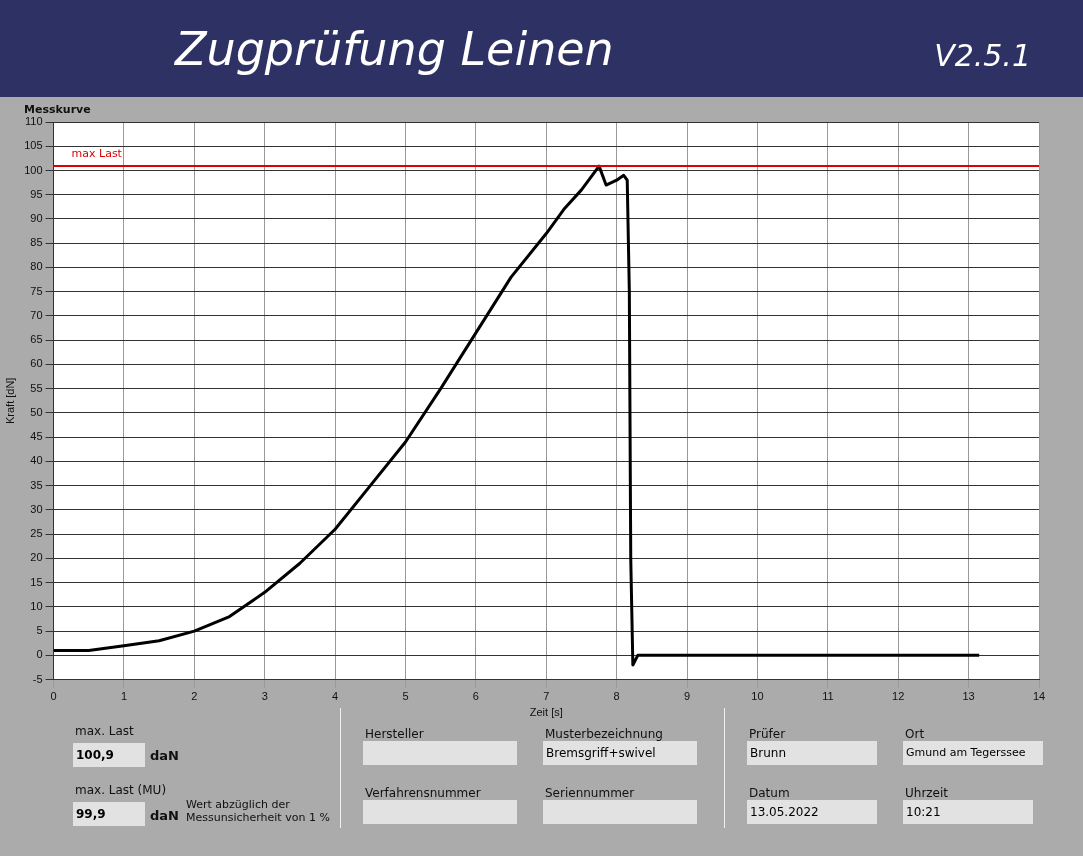  What do you see at coordinates (97, 154) in the screenshot?
I see `ref-line-label: max Last` at bounding box center [97, 154].